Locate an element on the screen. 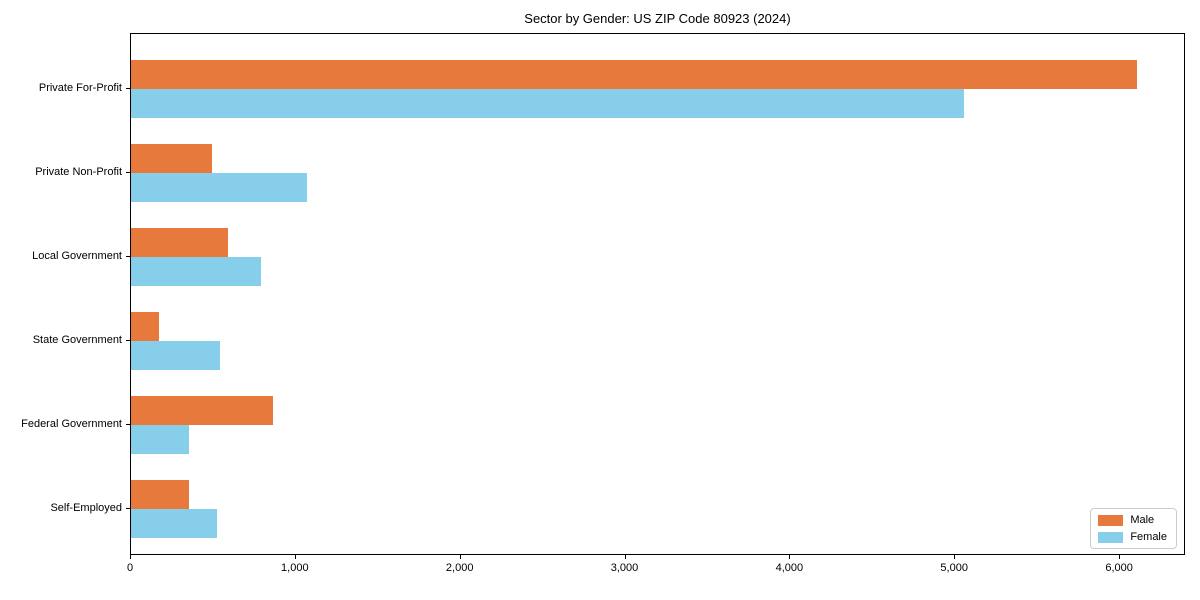 Image resolution: width=1200 pixels, height=600 pixels. y-tick-label: Self-Employed is located at coordinates (86, 508).